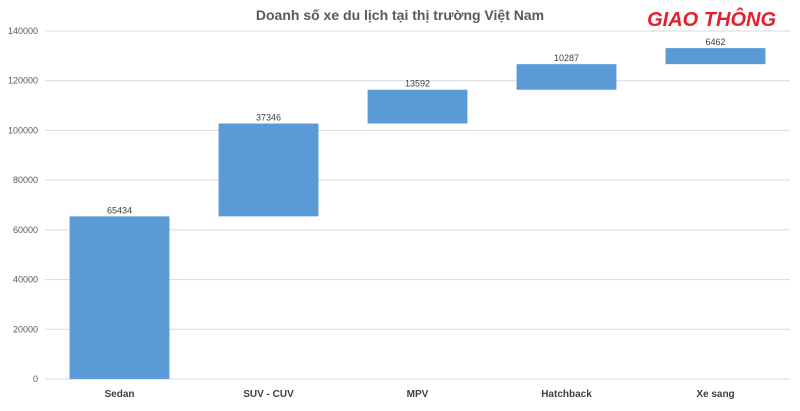 The image size is (800, 411). Describe the element at coordinates (25, 180) in the screenshot. I see `y-tick-label: 80000` at that location.